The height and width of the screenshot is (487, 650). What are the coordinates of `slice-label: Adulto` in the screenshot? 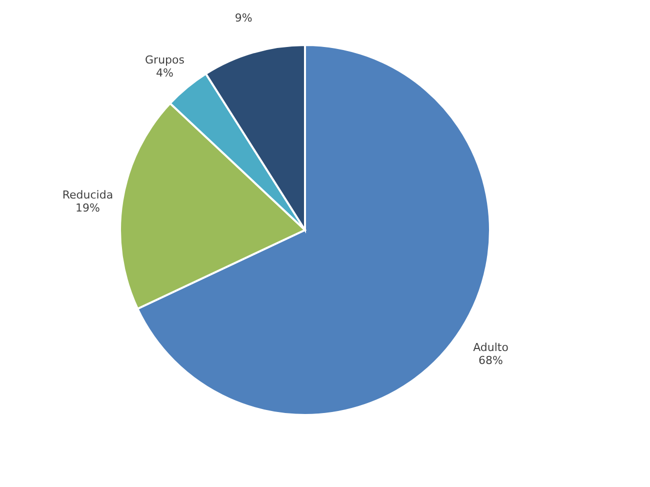 It's located at (491, 347).